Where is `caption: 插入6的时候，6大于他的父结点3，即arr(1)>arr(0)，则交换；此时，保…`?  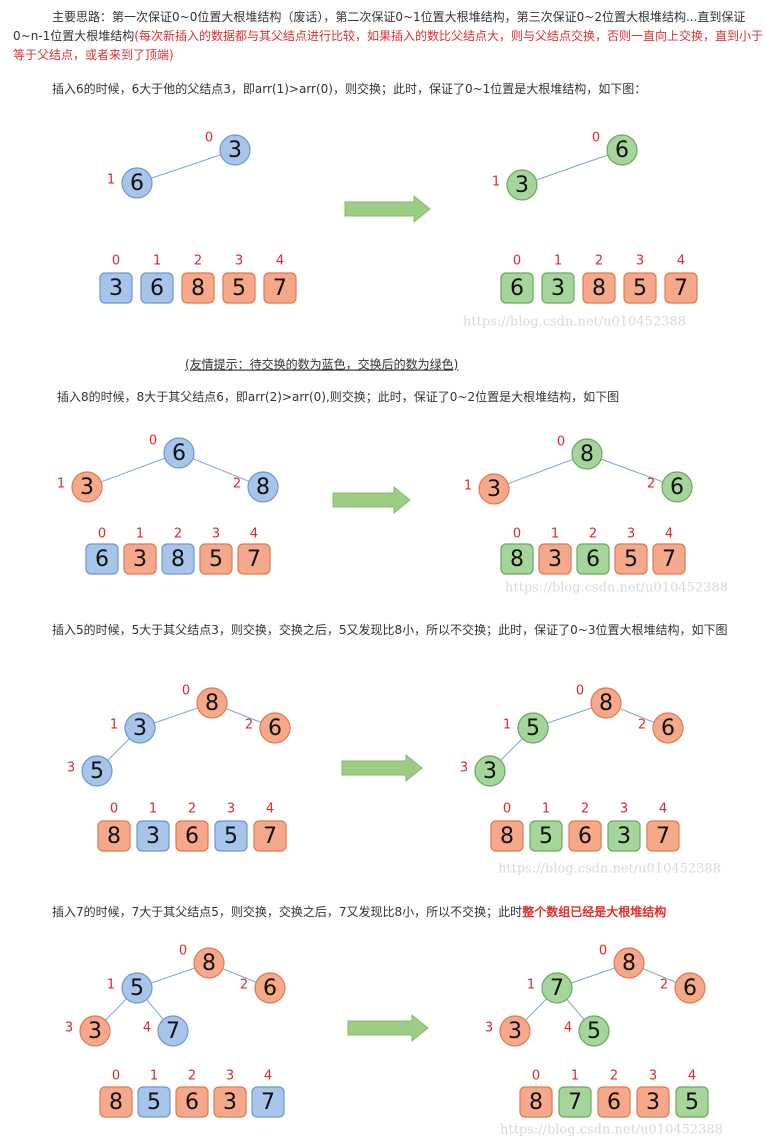 caption: 插入6的时候，6大于他的父结点3，即arr(1)>arr(0)，则交换；此时，保… is located at coordinates (349, 88).